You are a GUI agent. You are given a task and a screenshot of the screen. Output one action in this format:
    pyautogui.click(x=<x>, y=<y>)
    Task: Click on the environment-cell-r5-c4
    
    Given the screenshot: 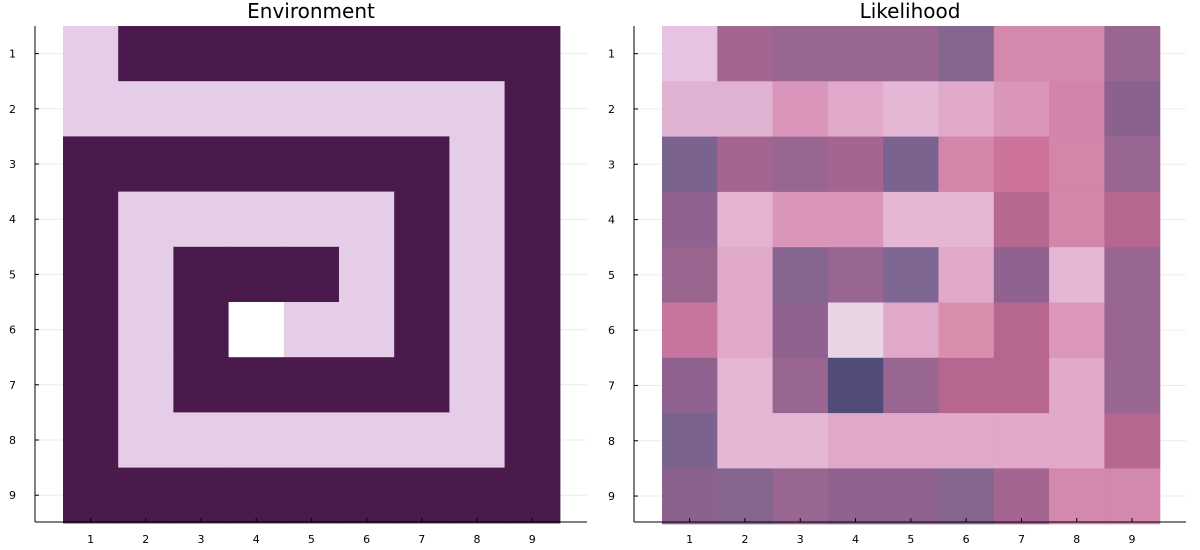 What is the action you would take?
    pyautogui.click(x=256, y=274)
    